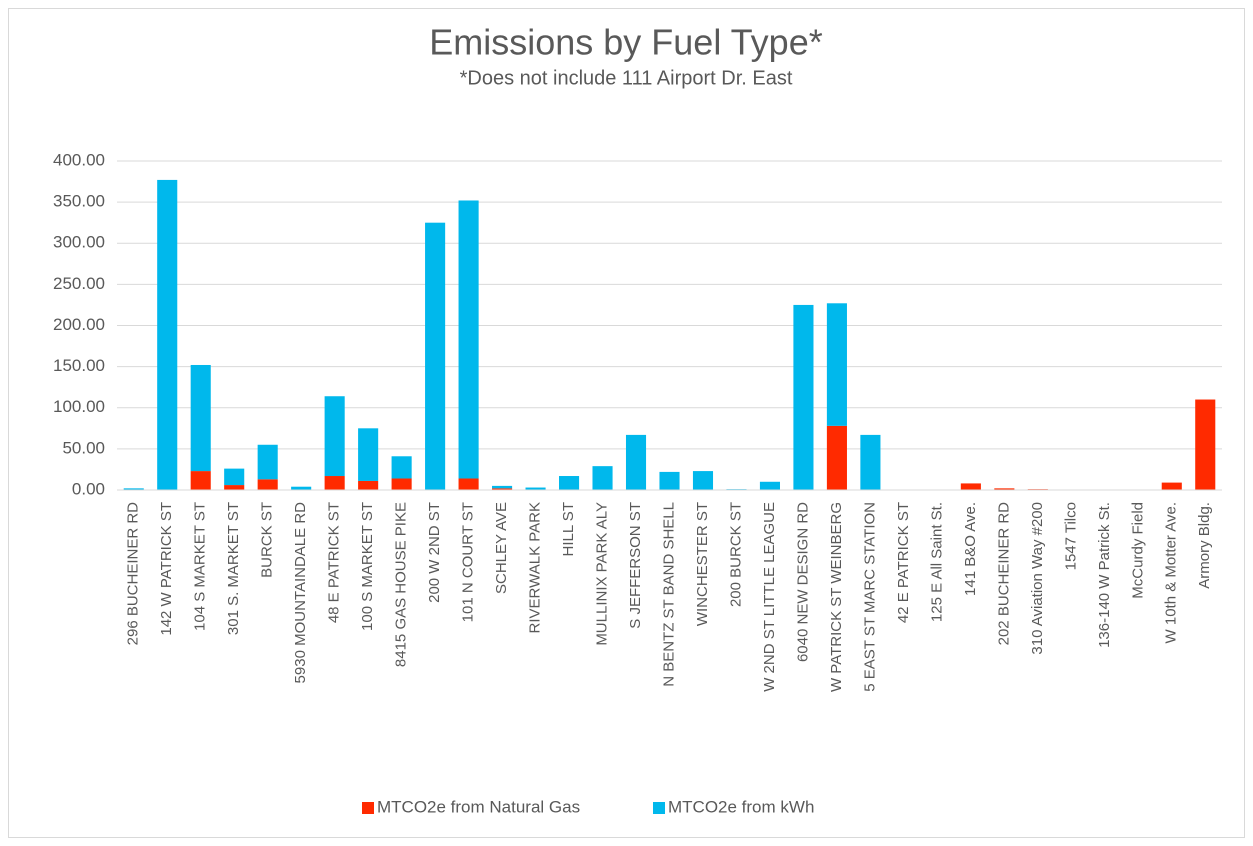 This screenshot has height=846, width=1253. Describe the element at coordinates (535, 567) in the screenshot. I see `x-tick-label: RIVERWALK PARK` at that location.